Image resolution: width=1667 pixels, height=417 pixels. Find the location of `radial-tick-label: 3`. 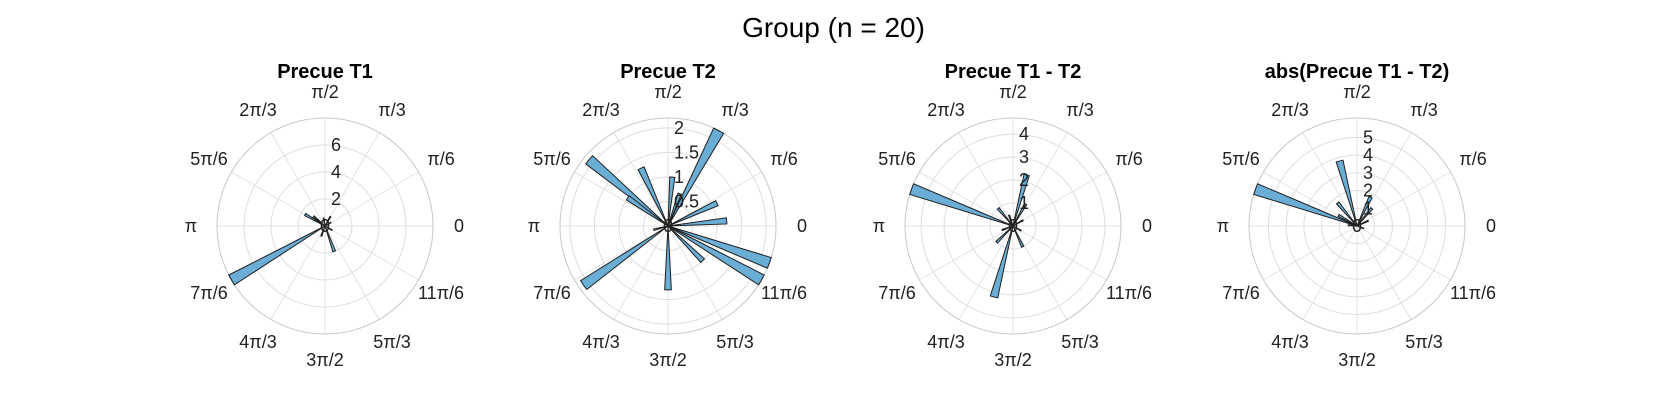

radial-tick-label: 3 is located at coordinates (1024, 157).